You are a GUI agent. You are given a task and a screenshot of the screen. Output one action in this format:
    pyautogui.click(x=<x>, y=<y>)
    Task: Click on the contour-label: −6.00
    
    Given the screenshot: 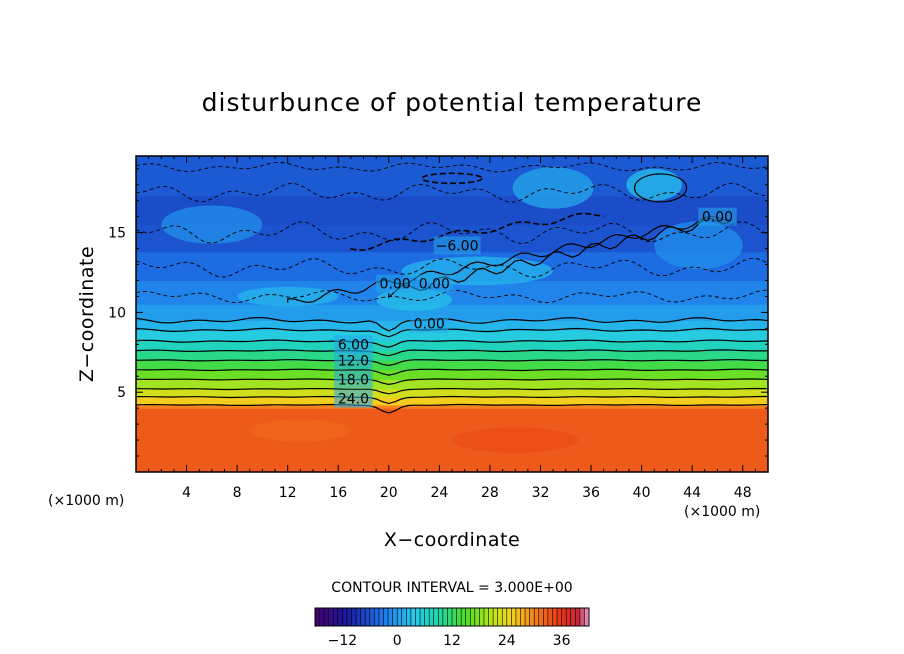 What is the action you would take?
    pyautogui.click(x=457, y=246)
    